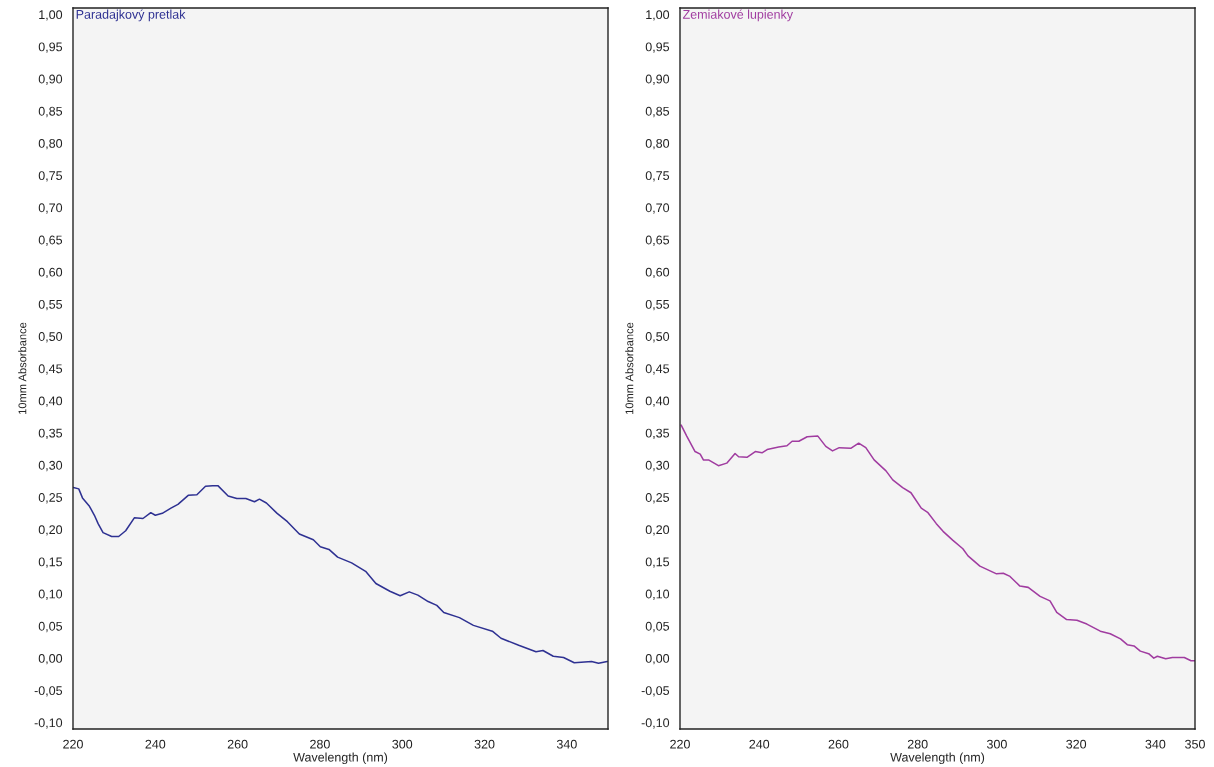 The height and width of the screenshot is (767, 1214). Describe the element at coordinates (738, 15) in the screenshot. I see `text: Zemiakové lupienky` at that location.